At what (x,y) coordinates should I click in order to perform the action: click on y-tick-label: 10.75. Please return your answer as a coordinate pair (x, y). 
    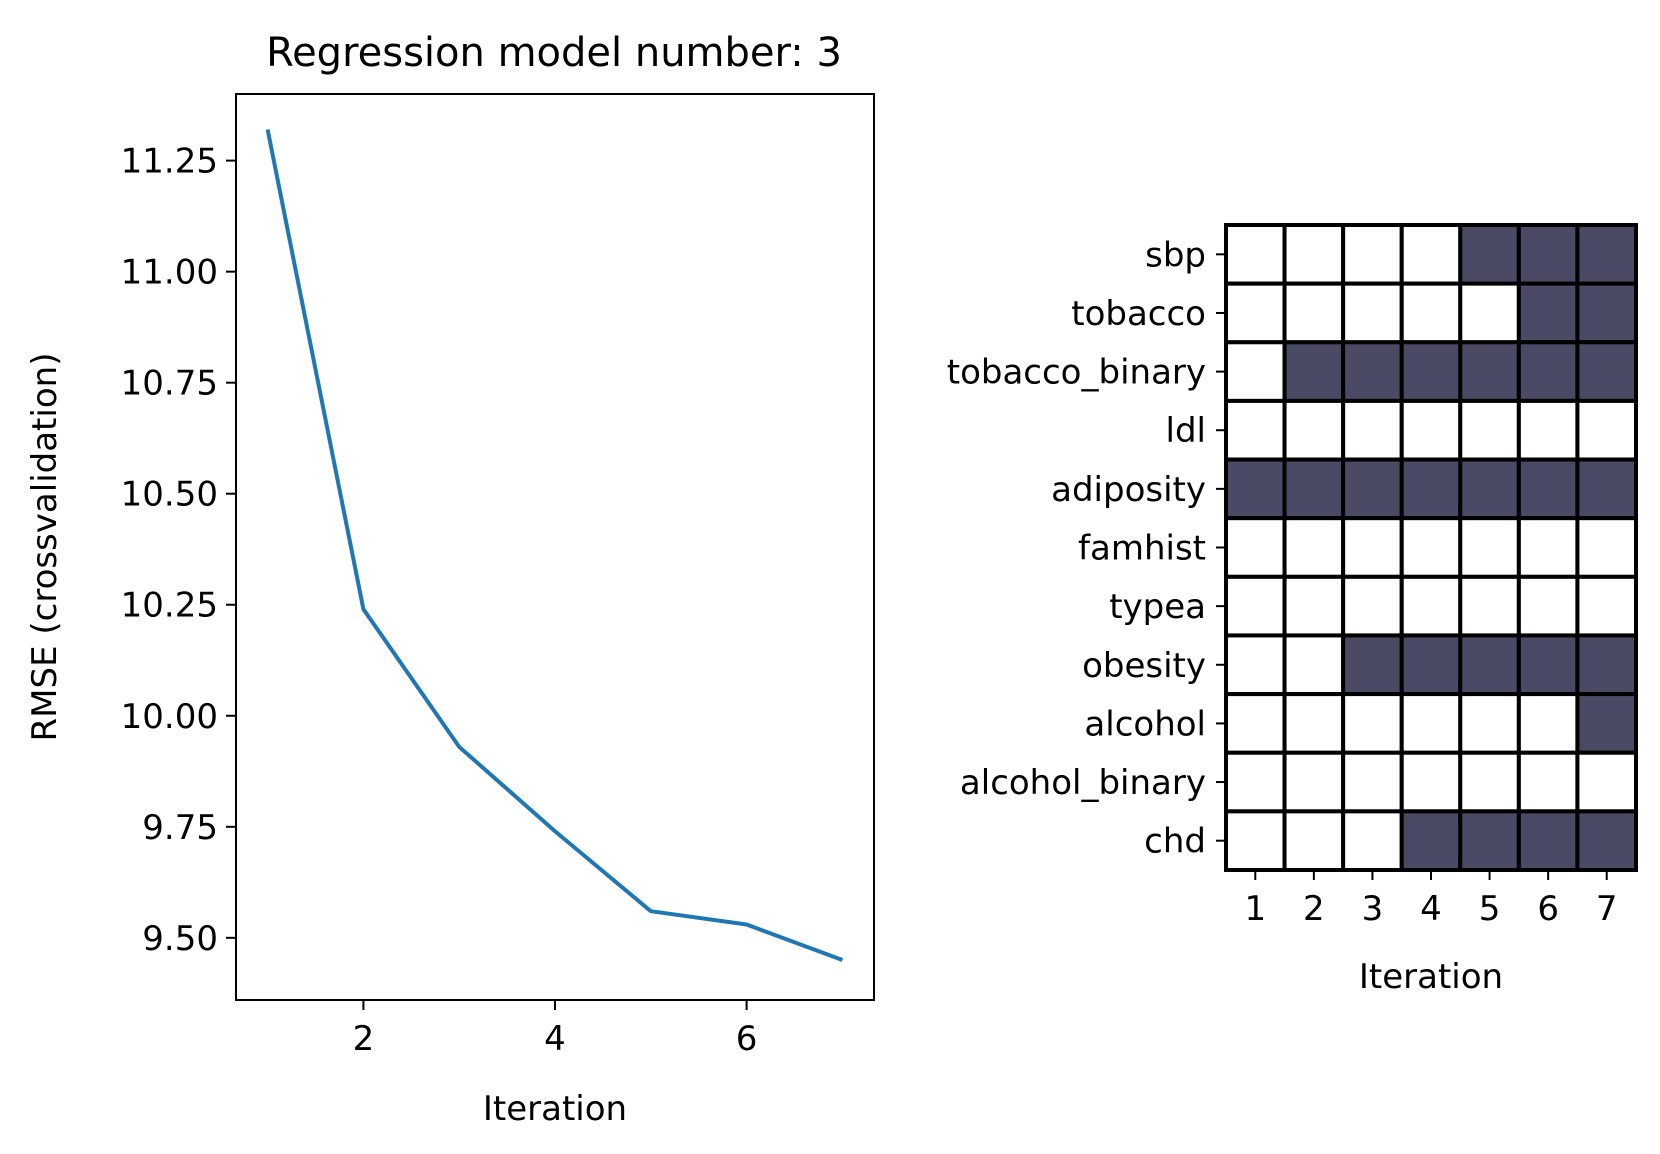
    Looking at the image, I should click on (169, 384).